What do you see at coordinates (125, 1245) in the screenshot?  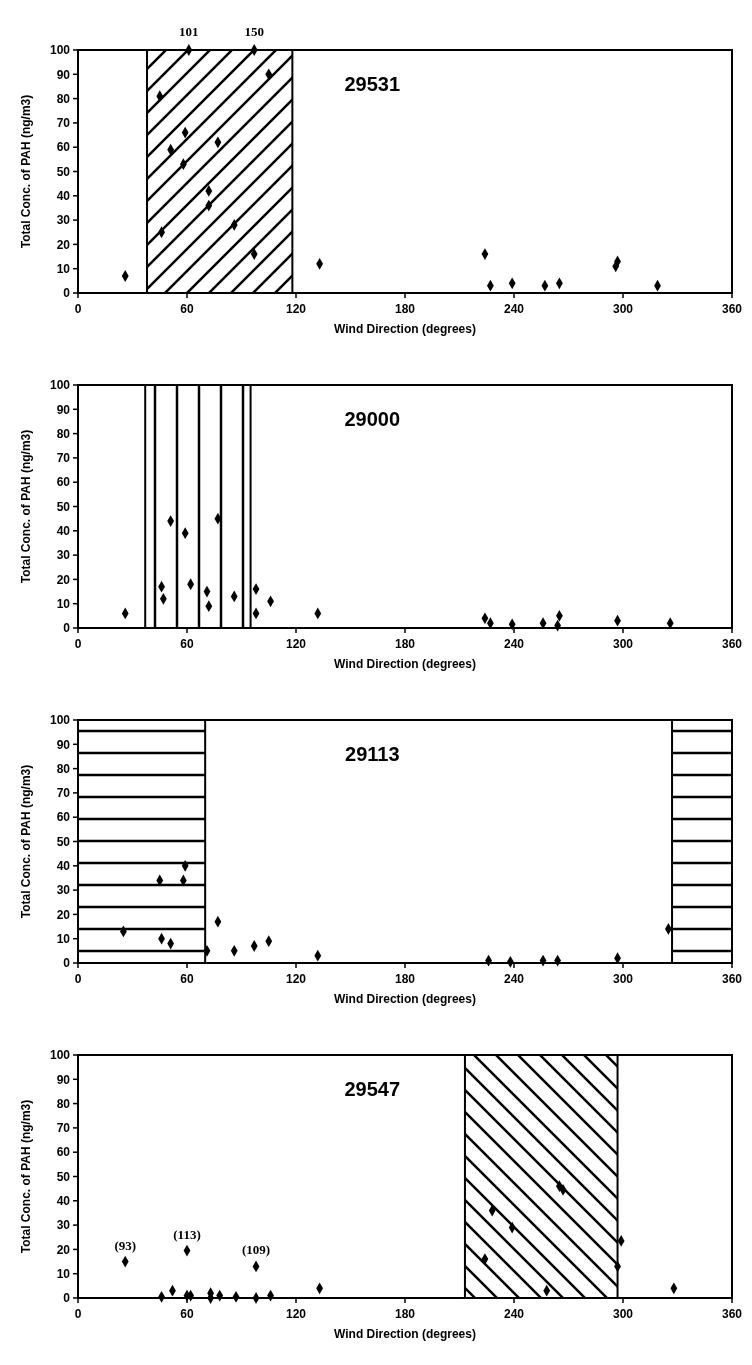 I see `annotation: (93)` at bounding box center [125, 1245].